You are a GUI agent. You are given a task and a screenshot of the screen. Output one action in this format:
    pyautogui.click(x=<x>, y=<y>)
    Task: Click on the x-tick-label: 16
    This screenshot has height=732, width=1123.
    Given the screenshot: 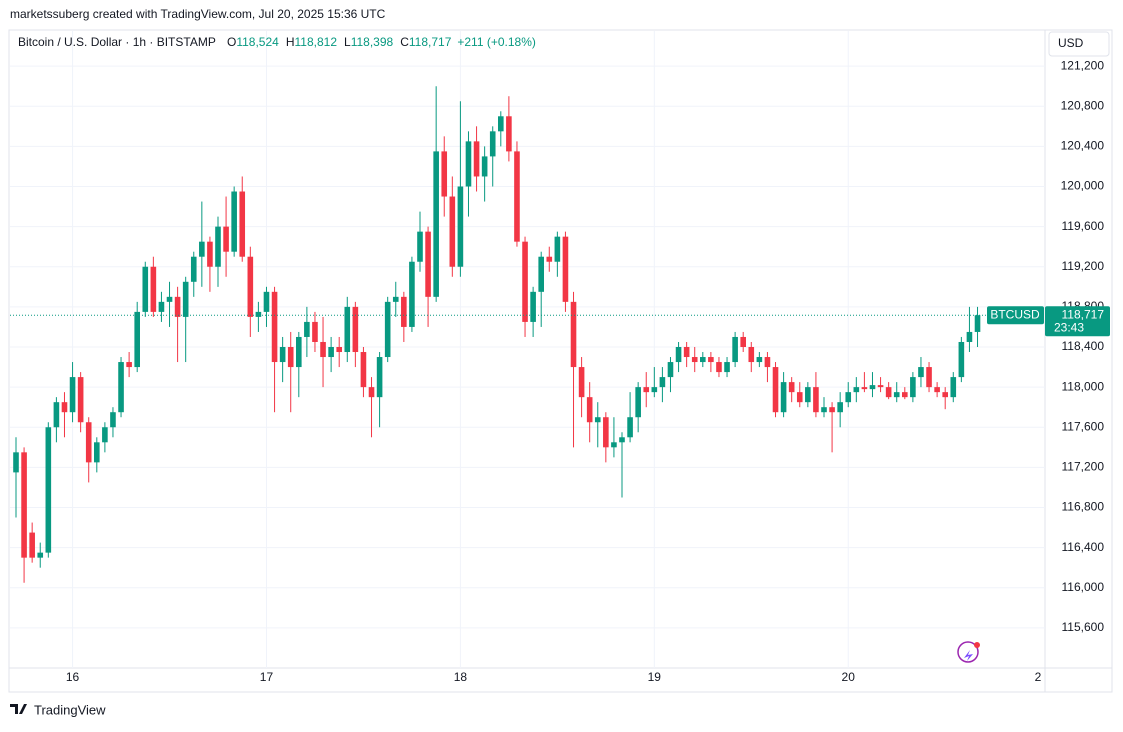 What is the action you would take?
    pyautogui.click(x=73, y=677)
    